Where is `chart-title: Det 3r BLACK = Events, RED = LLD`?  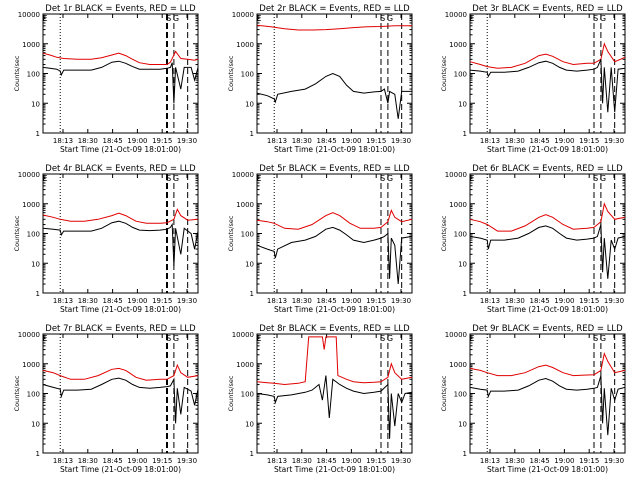
chart-title: Det 3r BLACK = Events, RED = LLD is located at coordinates (547, 9).